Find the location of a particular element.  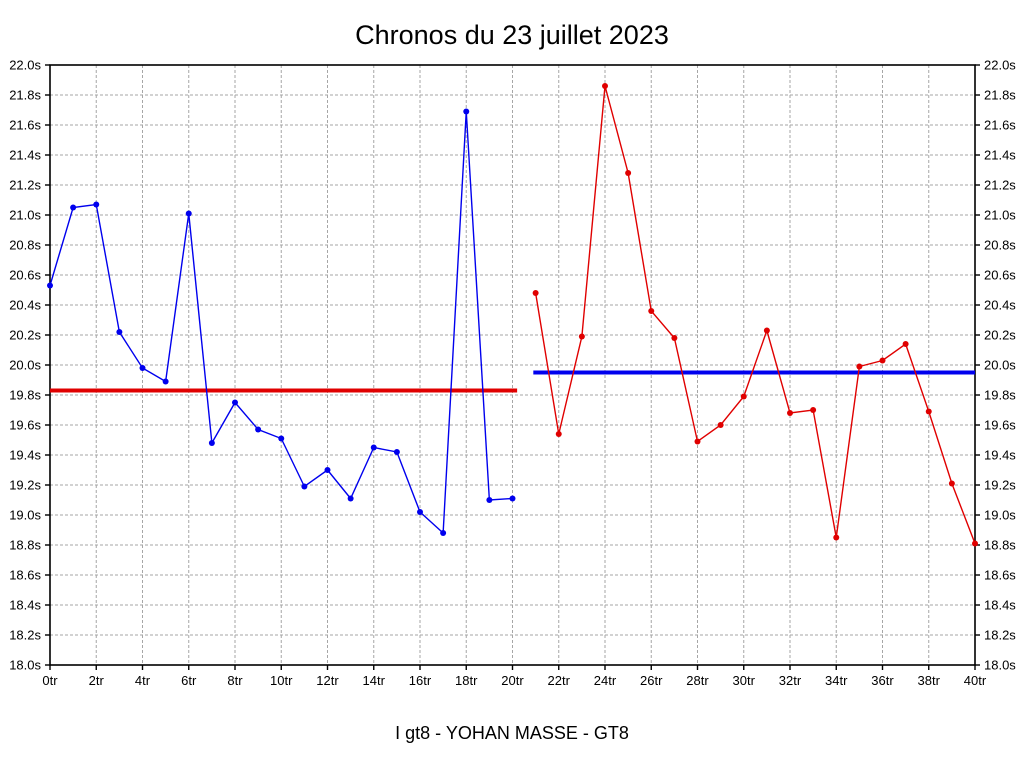

x-tick-label: 34tr is located at coordinates (836, 680).